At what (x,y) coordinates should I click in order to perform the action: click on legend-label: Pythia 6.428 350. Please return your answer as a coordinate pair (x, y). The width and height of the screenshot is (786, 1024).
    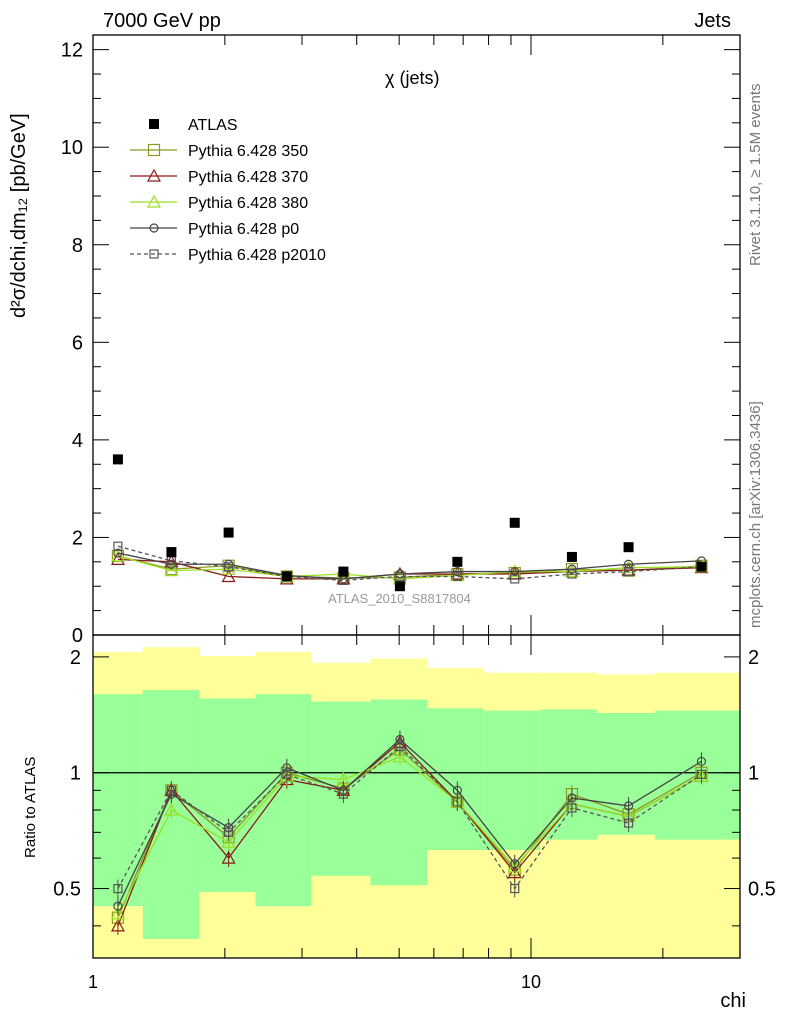
    Looking at the image, I should click on (248, 151).